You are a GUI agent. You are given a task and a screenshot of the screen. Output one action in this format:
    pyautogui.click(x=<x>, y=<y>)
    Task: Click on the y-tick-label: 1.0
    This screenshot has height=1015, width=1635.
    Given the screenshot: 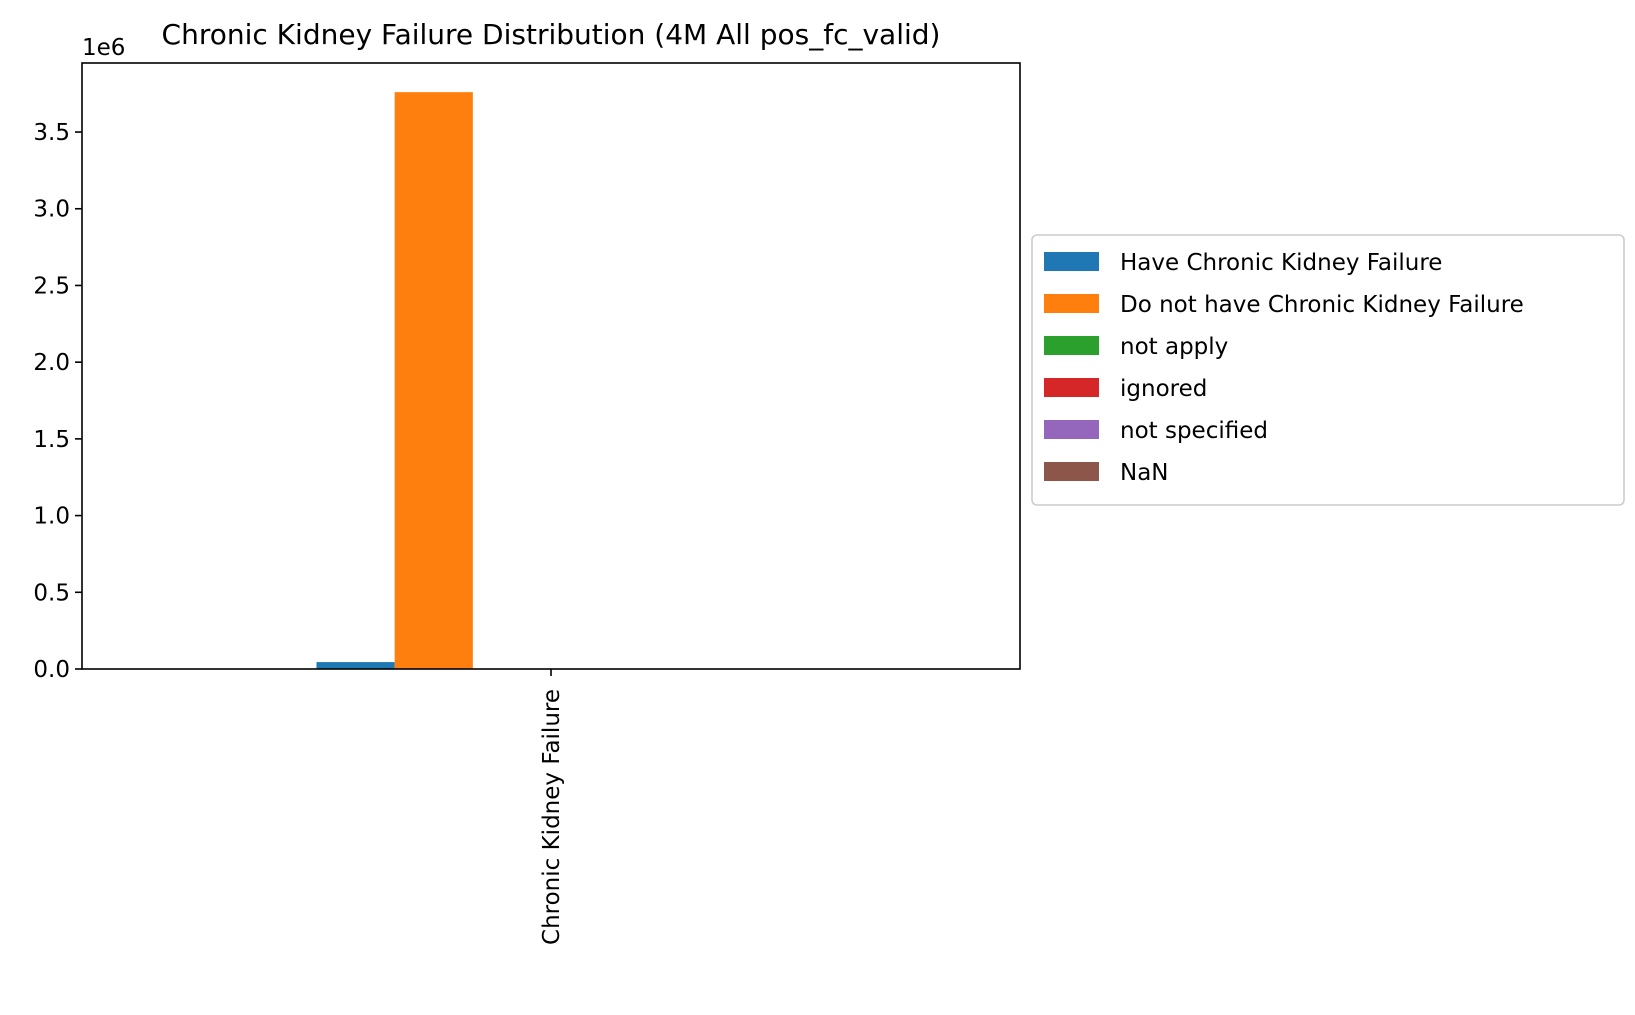 What is the action you would take?
    pyautogui.click(x=51, y=517)
    